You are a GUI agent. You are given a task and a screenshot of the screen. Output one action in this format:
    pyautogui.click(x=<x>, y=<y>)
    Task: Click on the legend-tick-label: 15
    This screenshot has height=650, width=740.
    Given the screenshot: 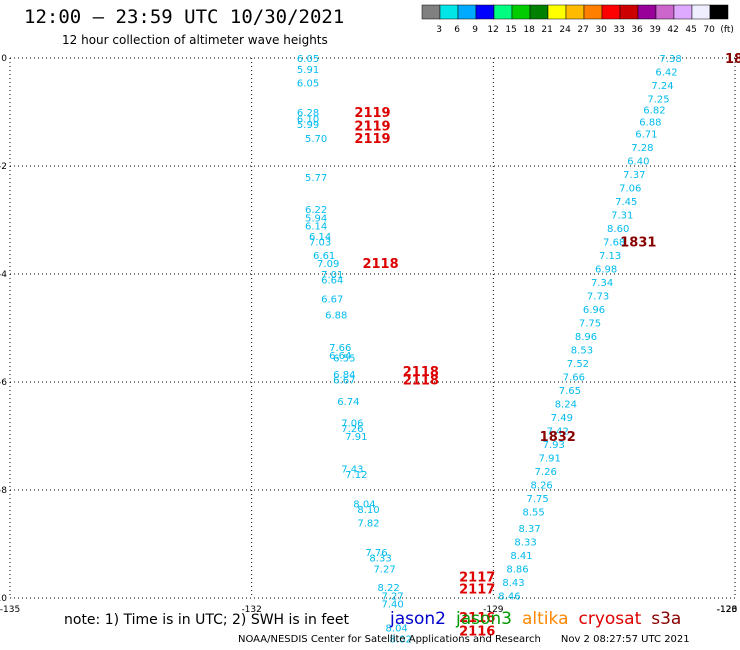 What is the action you would take?
    pyautogui.click(x=510, y=30)
    